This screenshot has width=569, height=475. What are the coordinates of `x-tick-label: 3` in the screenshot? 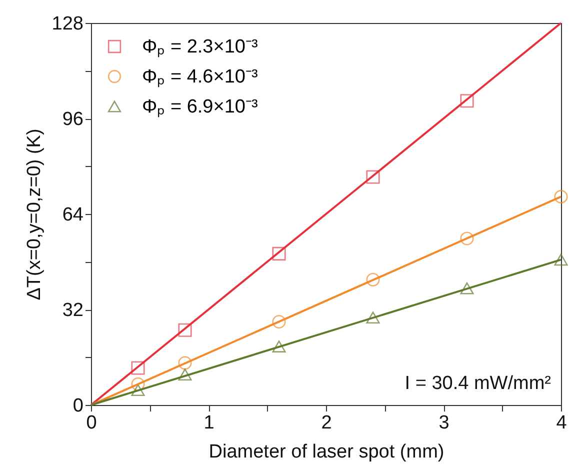 It's located at (444, 423).